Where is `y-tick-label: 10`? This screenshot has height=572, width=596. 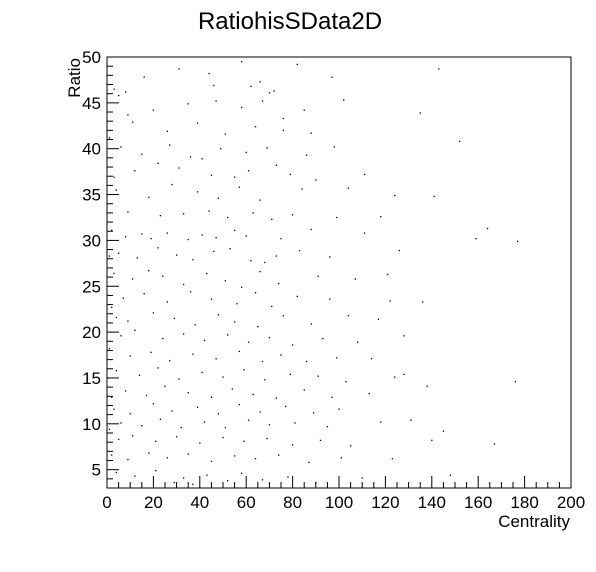
y-tick-label: 10 is located at coordinates (91, 424).